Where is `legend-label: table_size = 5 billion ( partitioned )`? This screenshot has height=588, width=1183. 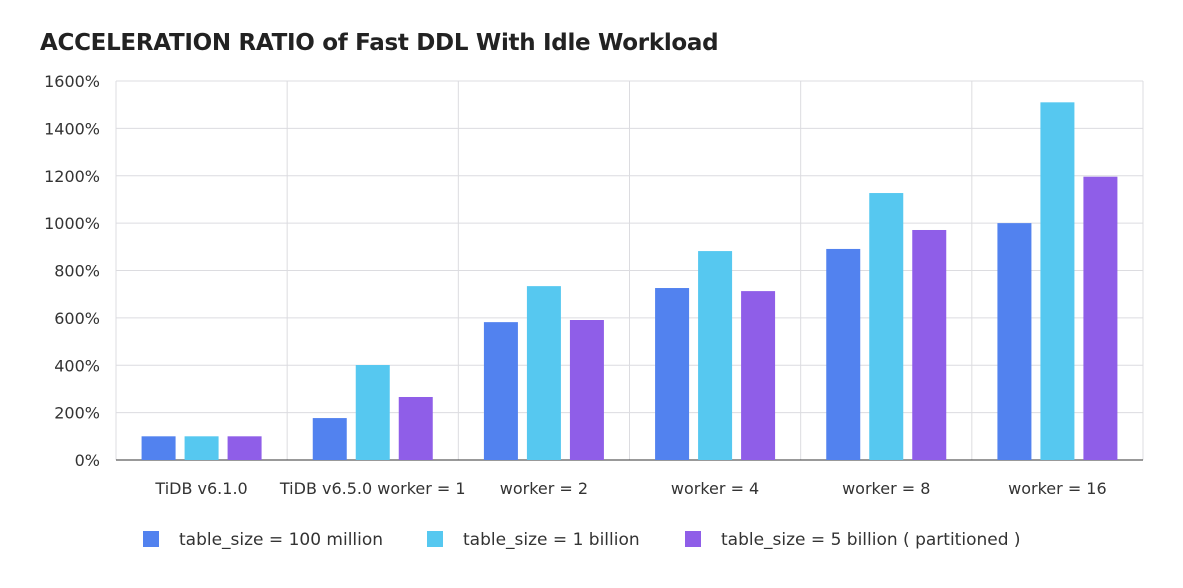 legend-label: table_size = 5 billion ( partitioned ) is located at coordinates (871, 540).